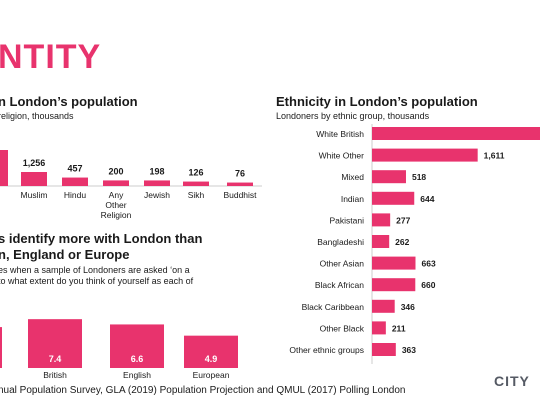  What do you see at coordinates (352, 177) in the screenshot?
I see `ethnicity-category-label: Mixed` at bounding box center [352, 177].